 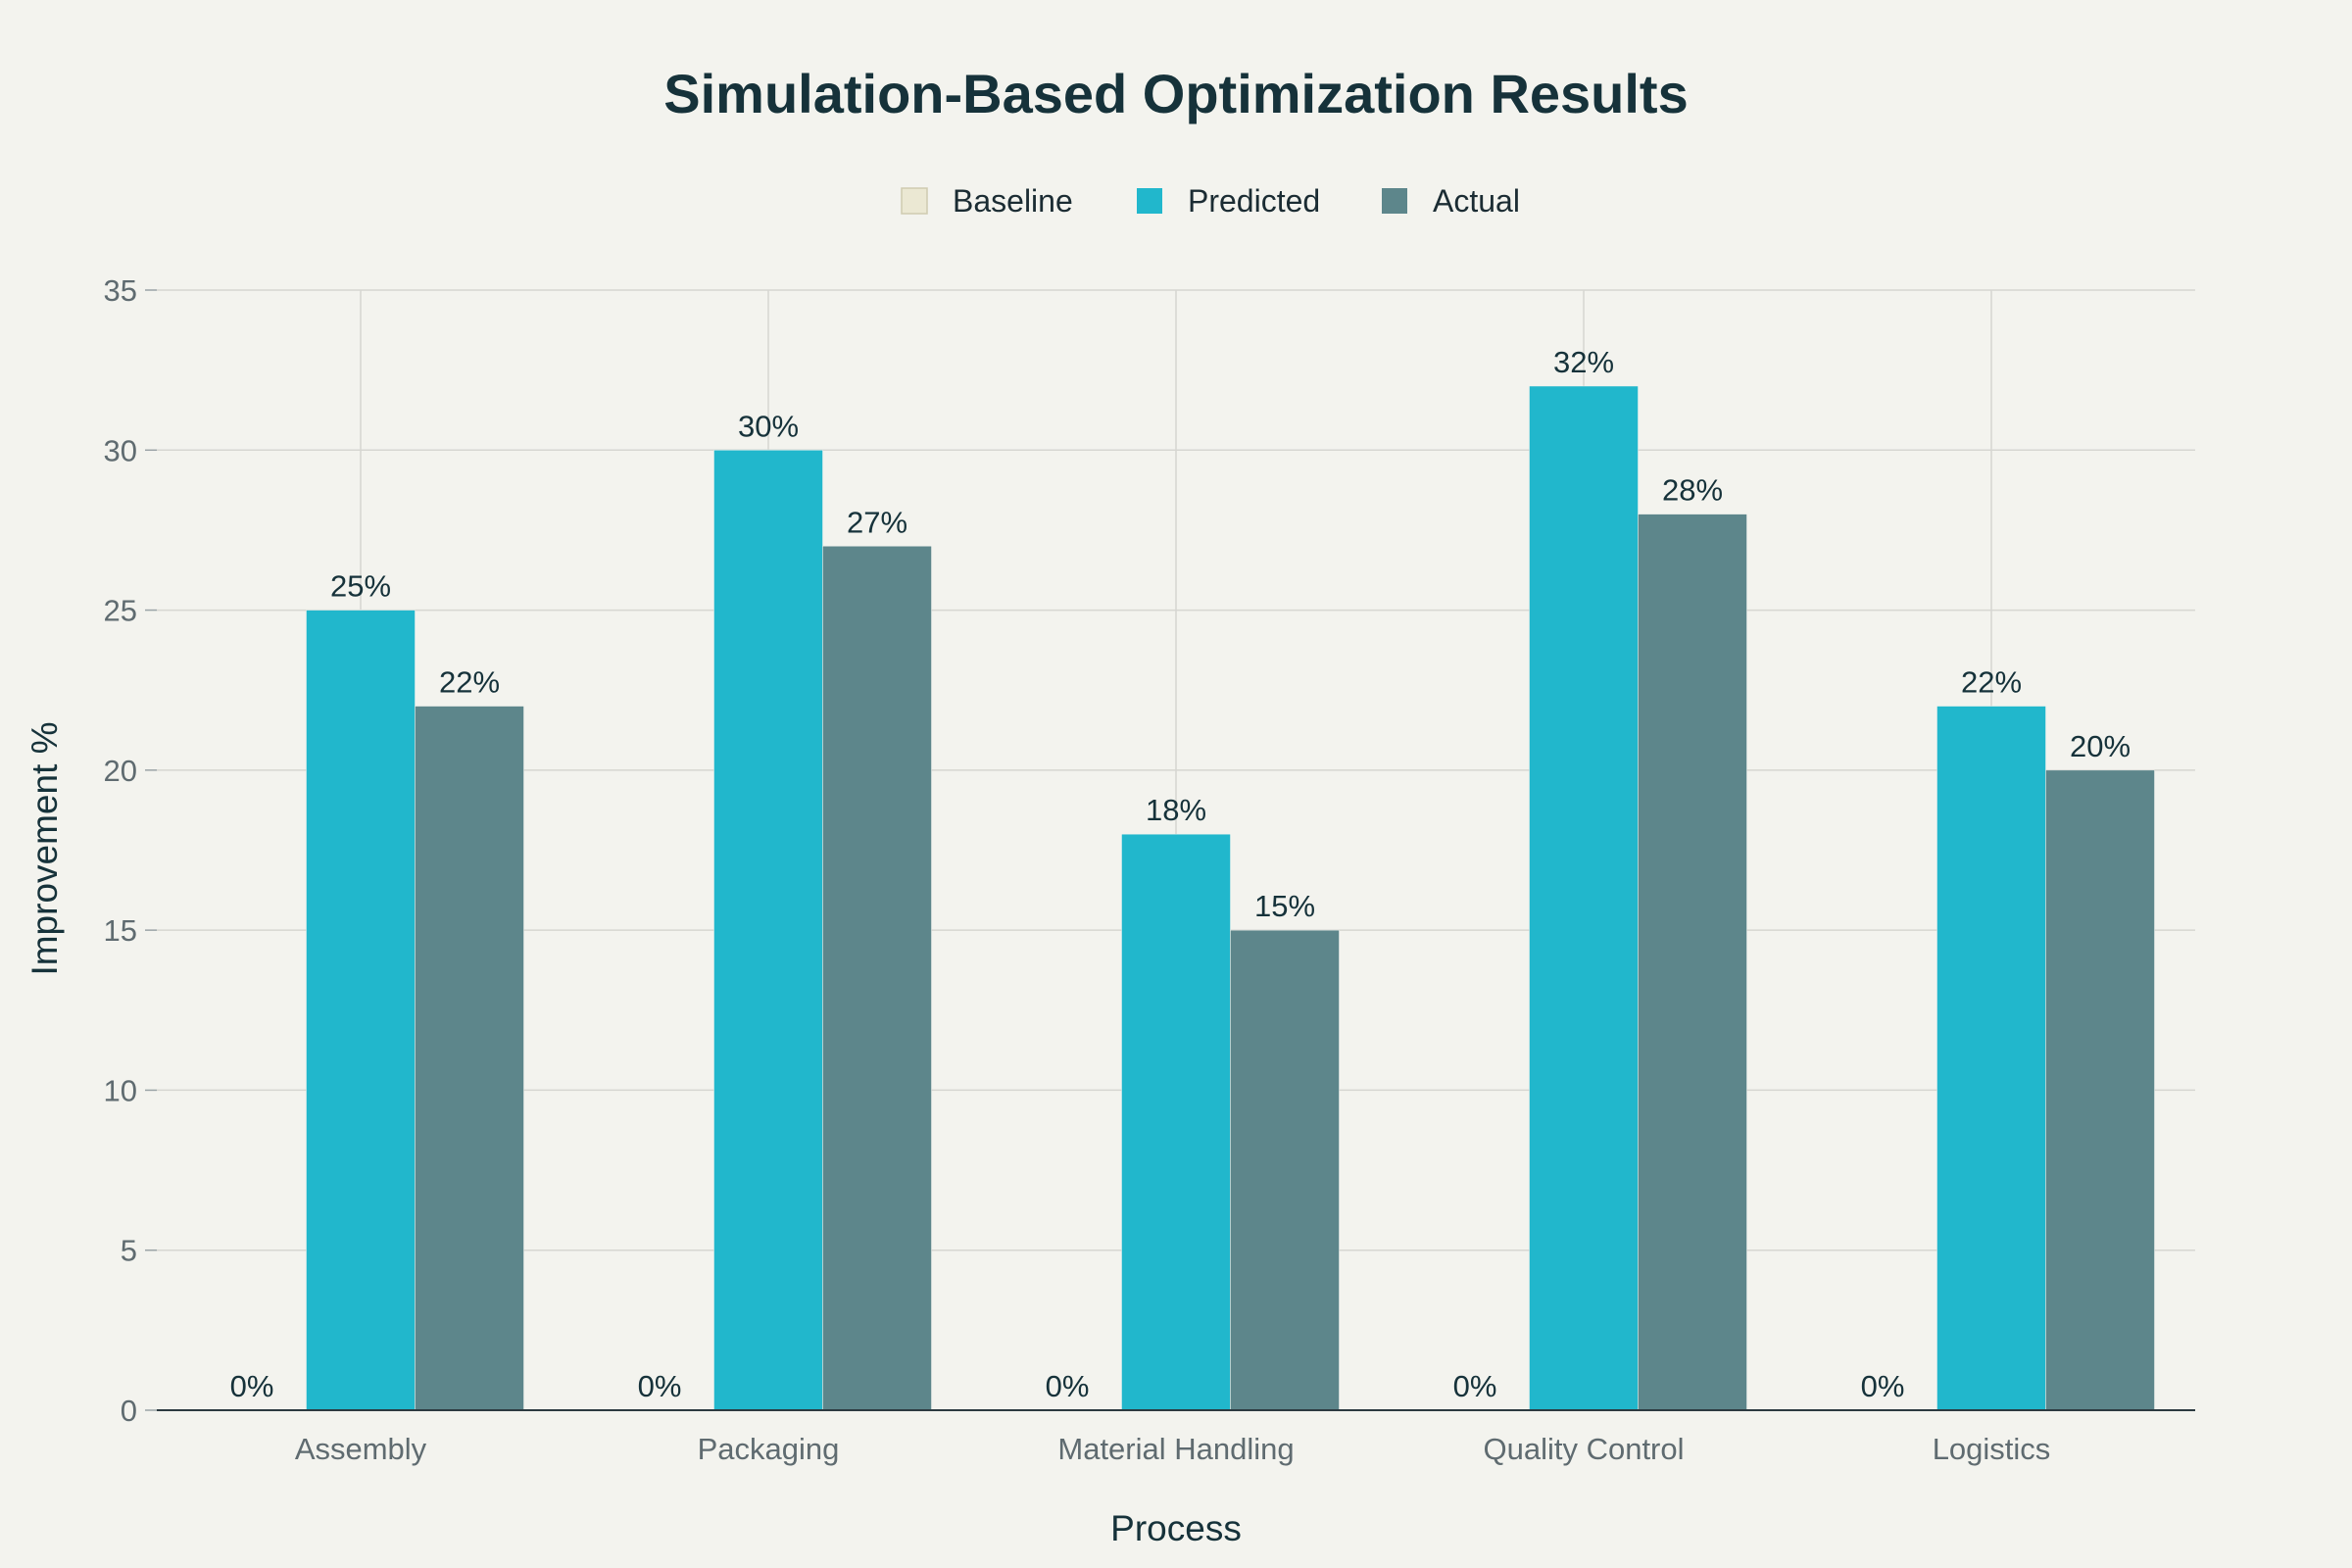 What do you see at coordinates (2100, 1090) in the screenshot?
I see `bar-actual-logistics` at bounding box center [2100, 1090].